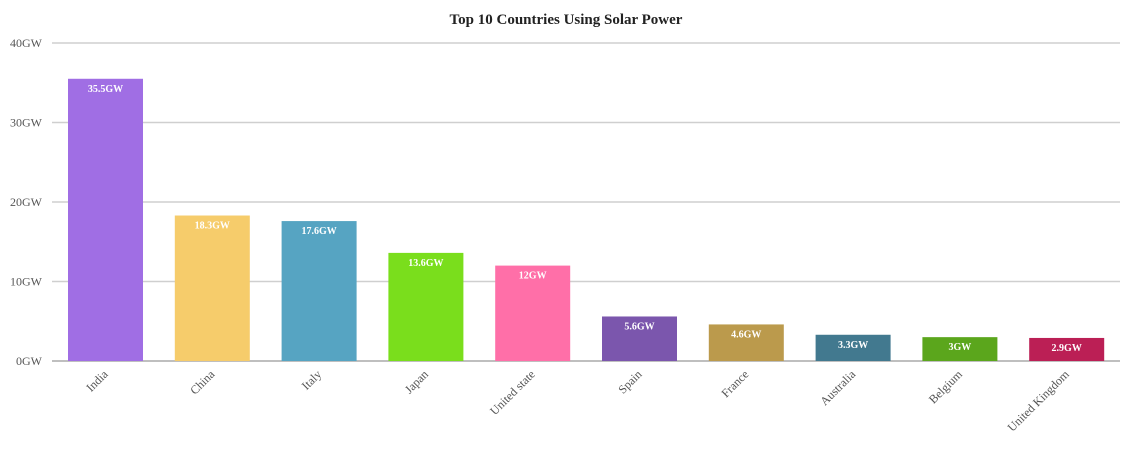  Describe the element at coordinates (566, 20) in the screenshot. I see `chart-title: Top 10 Countries Using Solar Power` at that location.